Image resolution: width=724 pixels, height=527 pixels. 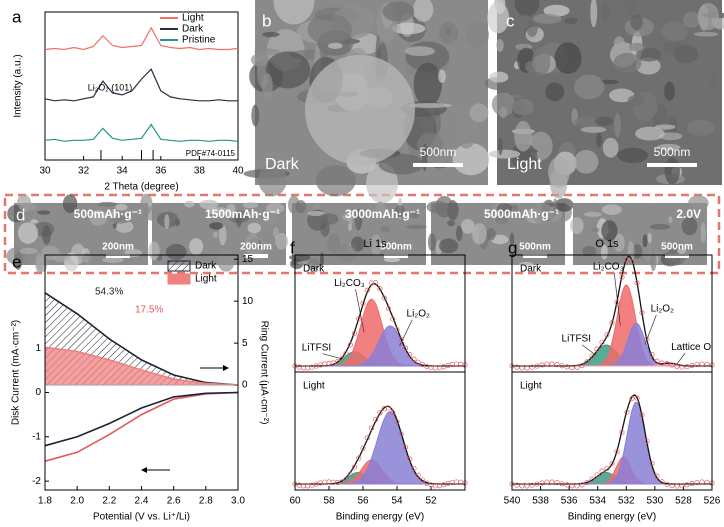 I want to click on legend-label: Light, so click(x=206, y=279).